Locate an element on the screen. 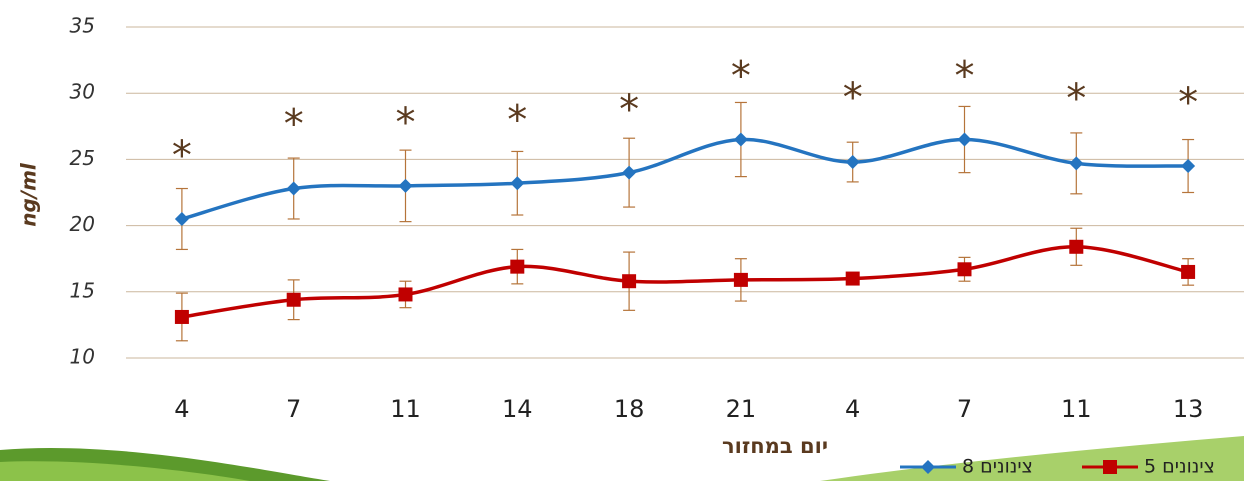 This screenshot has height=481, width=1244. grass-left-light is located at coordinates (125, 471).